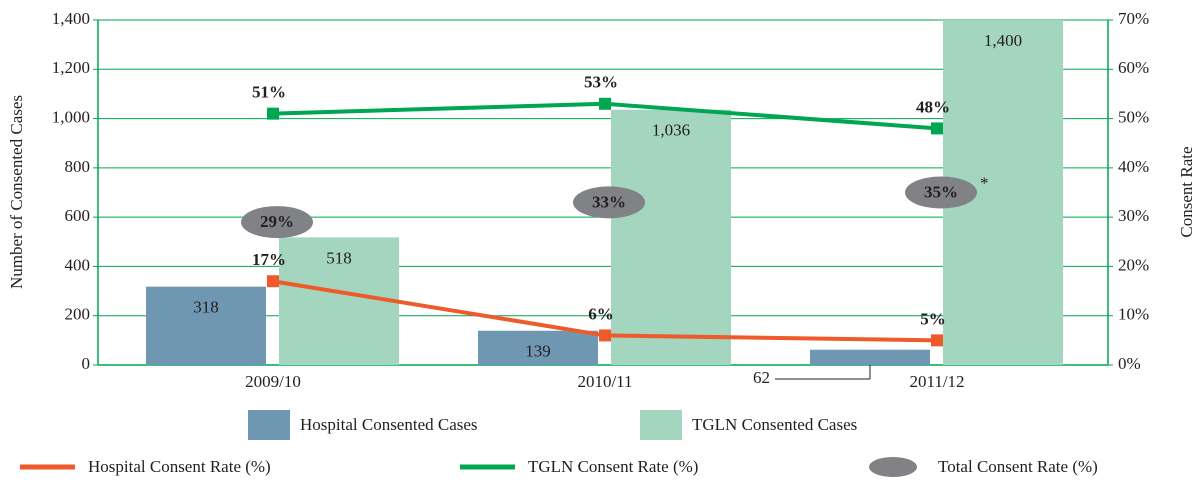  I want to click on bar-value-label: 1,400, so click(1003, 40).